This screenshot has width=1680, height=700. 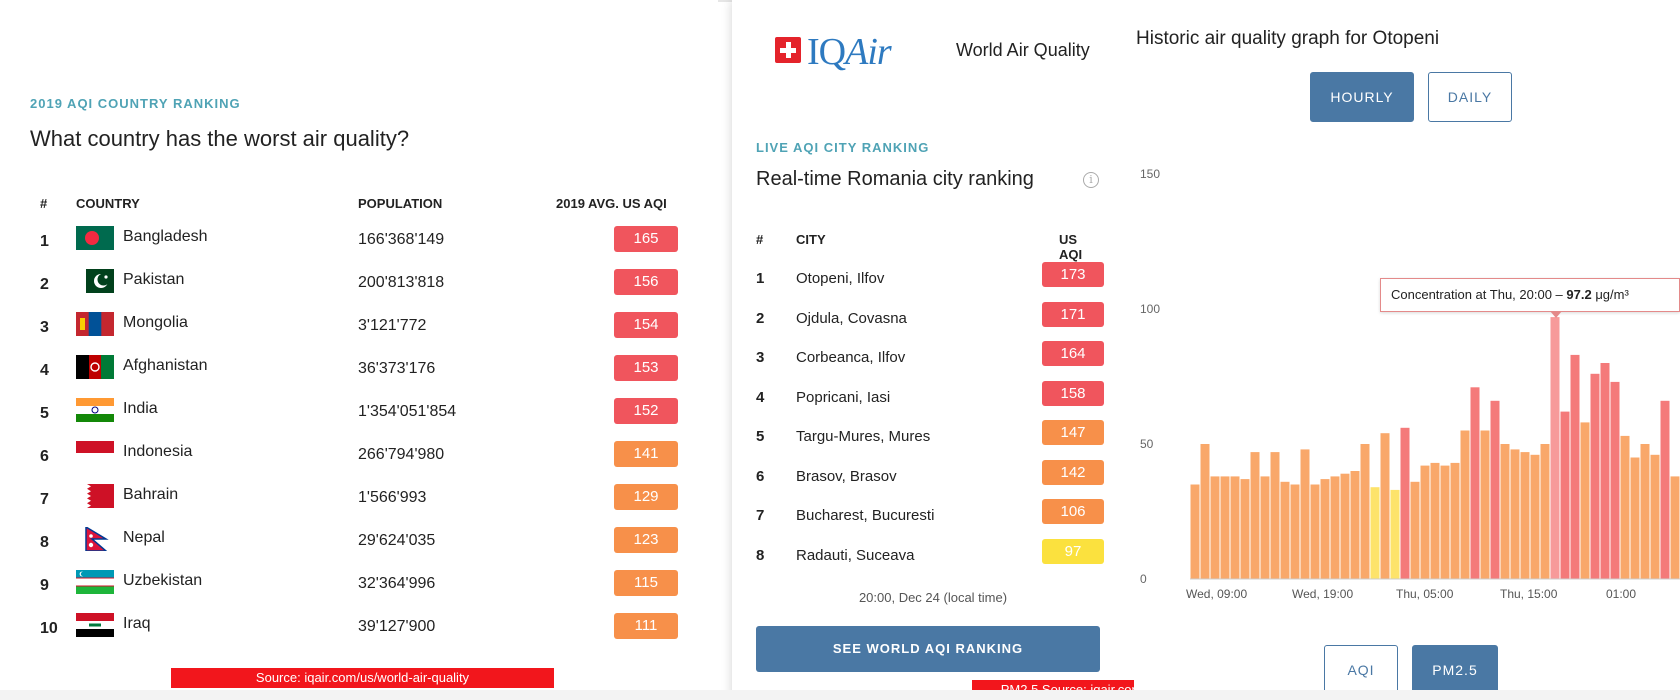 I want to click on country-name: Afghanistan, so click(x=165, y=365).